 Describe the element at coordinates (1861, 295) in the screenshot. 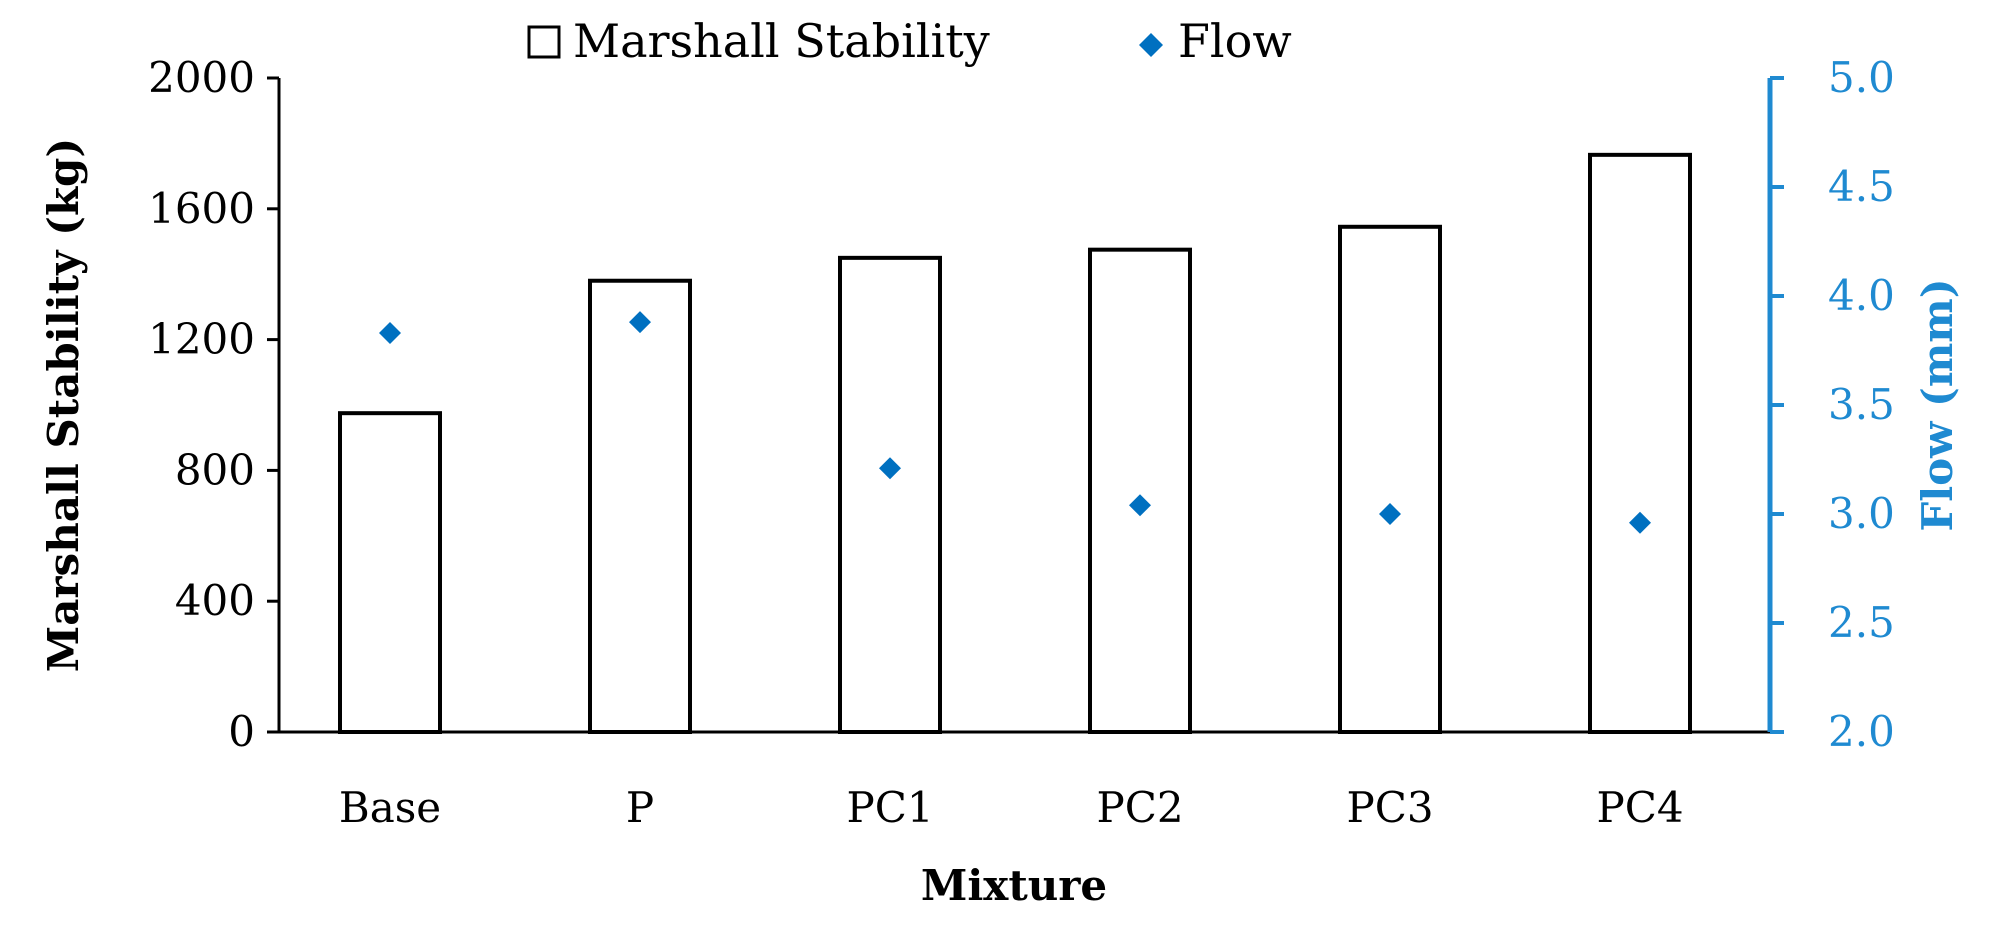

I see `right-tick-label: 4.0` at that location.